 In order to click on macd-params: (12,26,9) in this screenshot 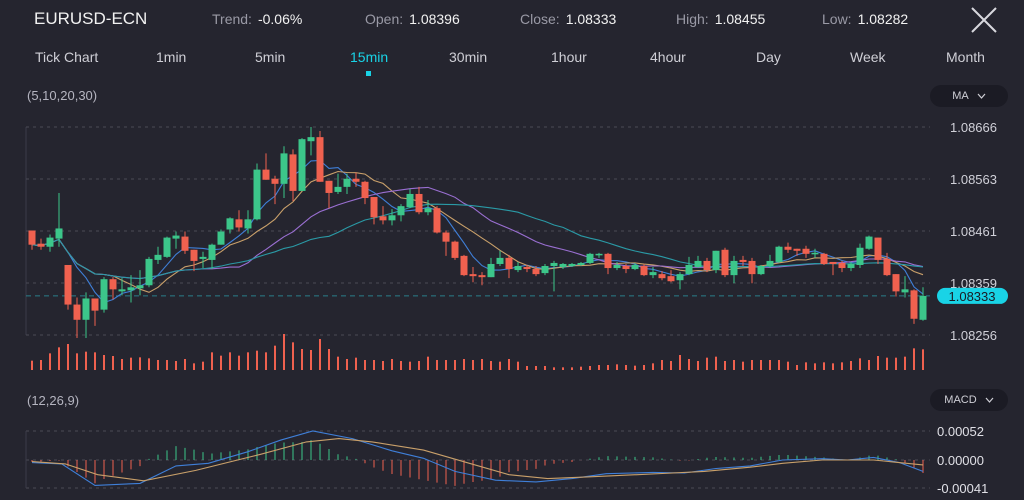, I will do `click(53, 400)`.